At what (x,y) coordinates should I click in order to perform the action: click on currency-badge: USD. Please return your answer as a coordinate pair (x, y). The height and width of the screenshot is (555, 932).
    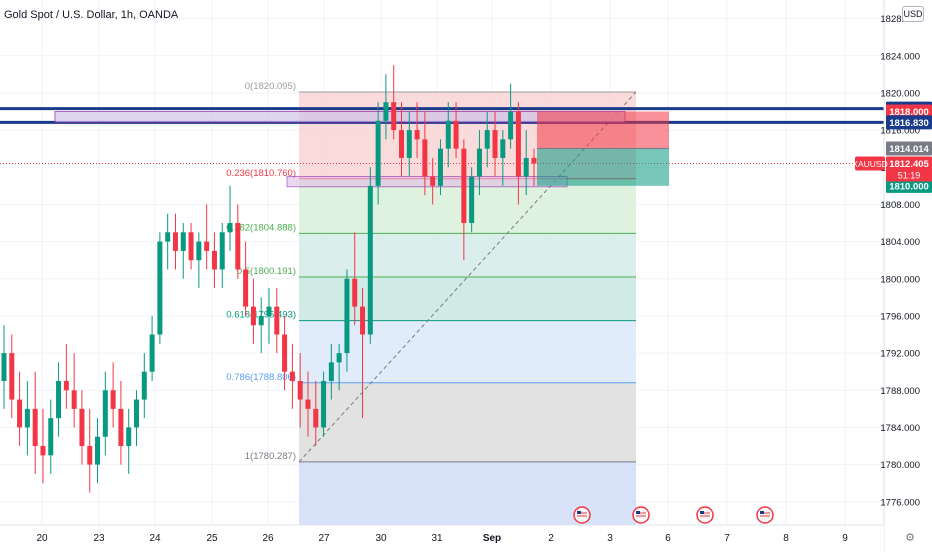
    Looking at the image, I should click on (913, 14).